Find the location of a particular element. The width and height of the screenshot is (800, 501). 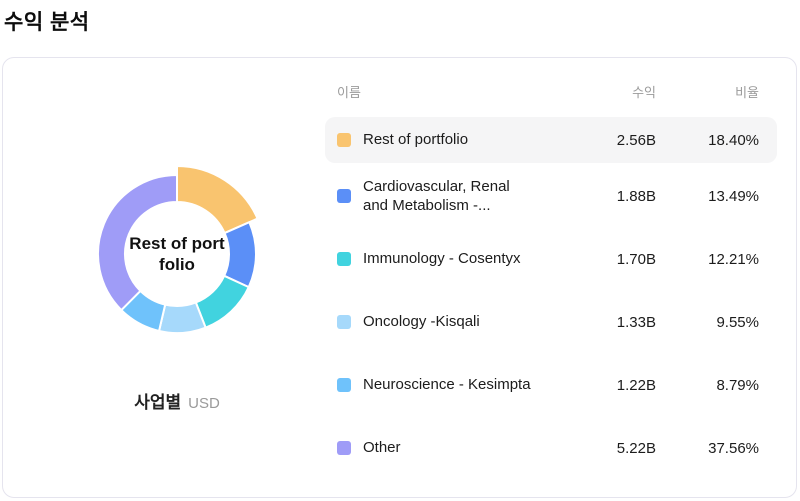

row-revenue: 2.56B is located at coordinates (636, 140).